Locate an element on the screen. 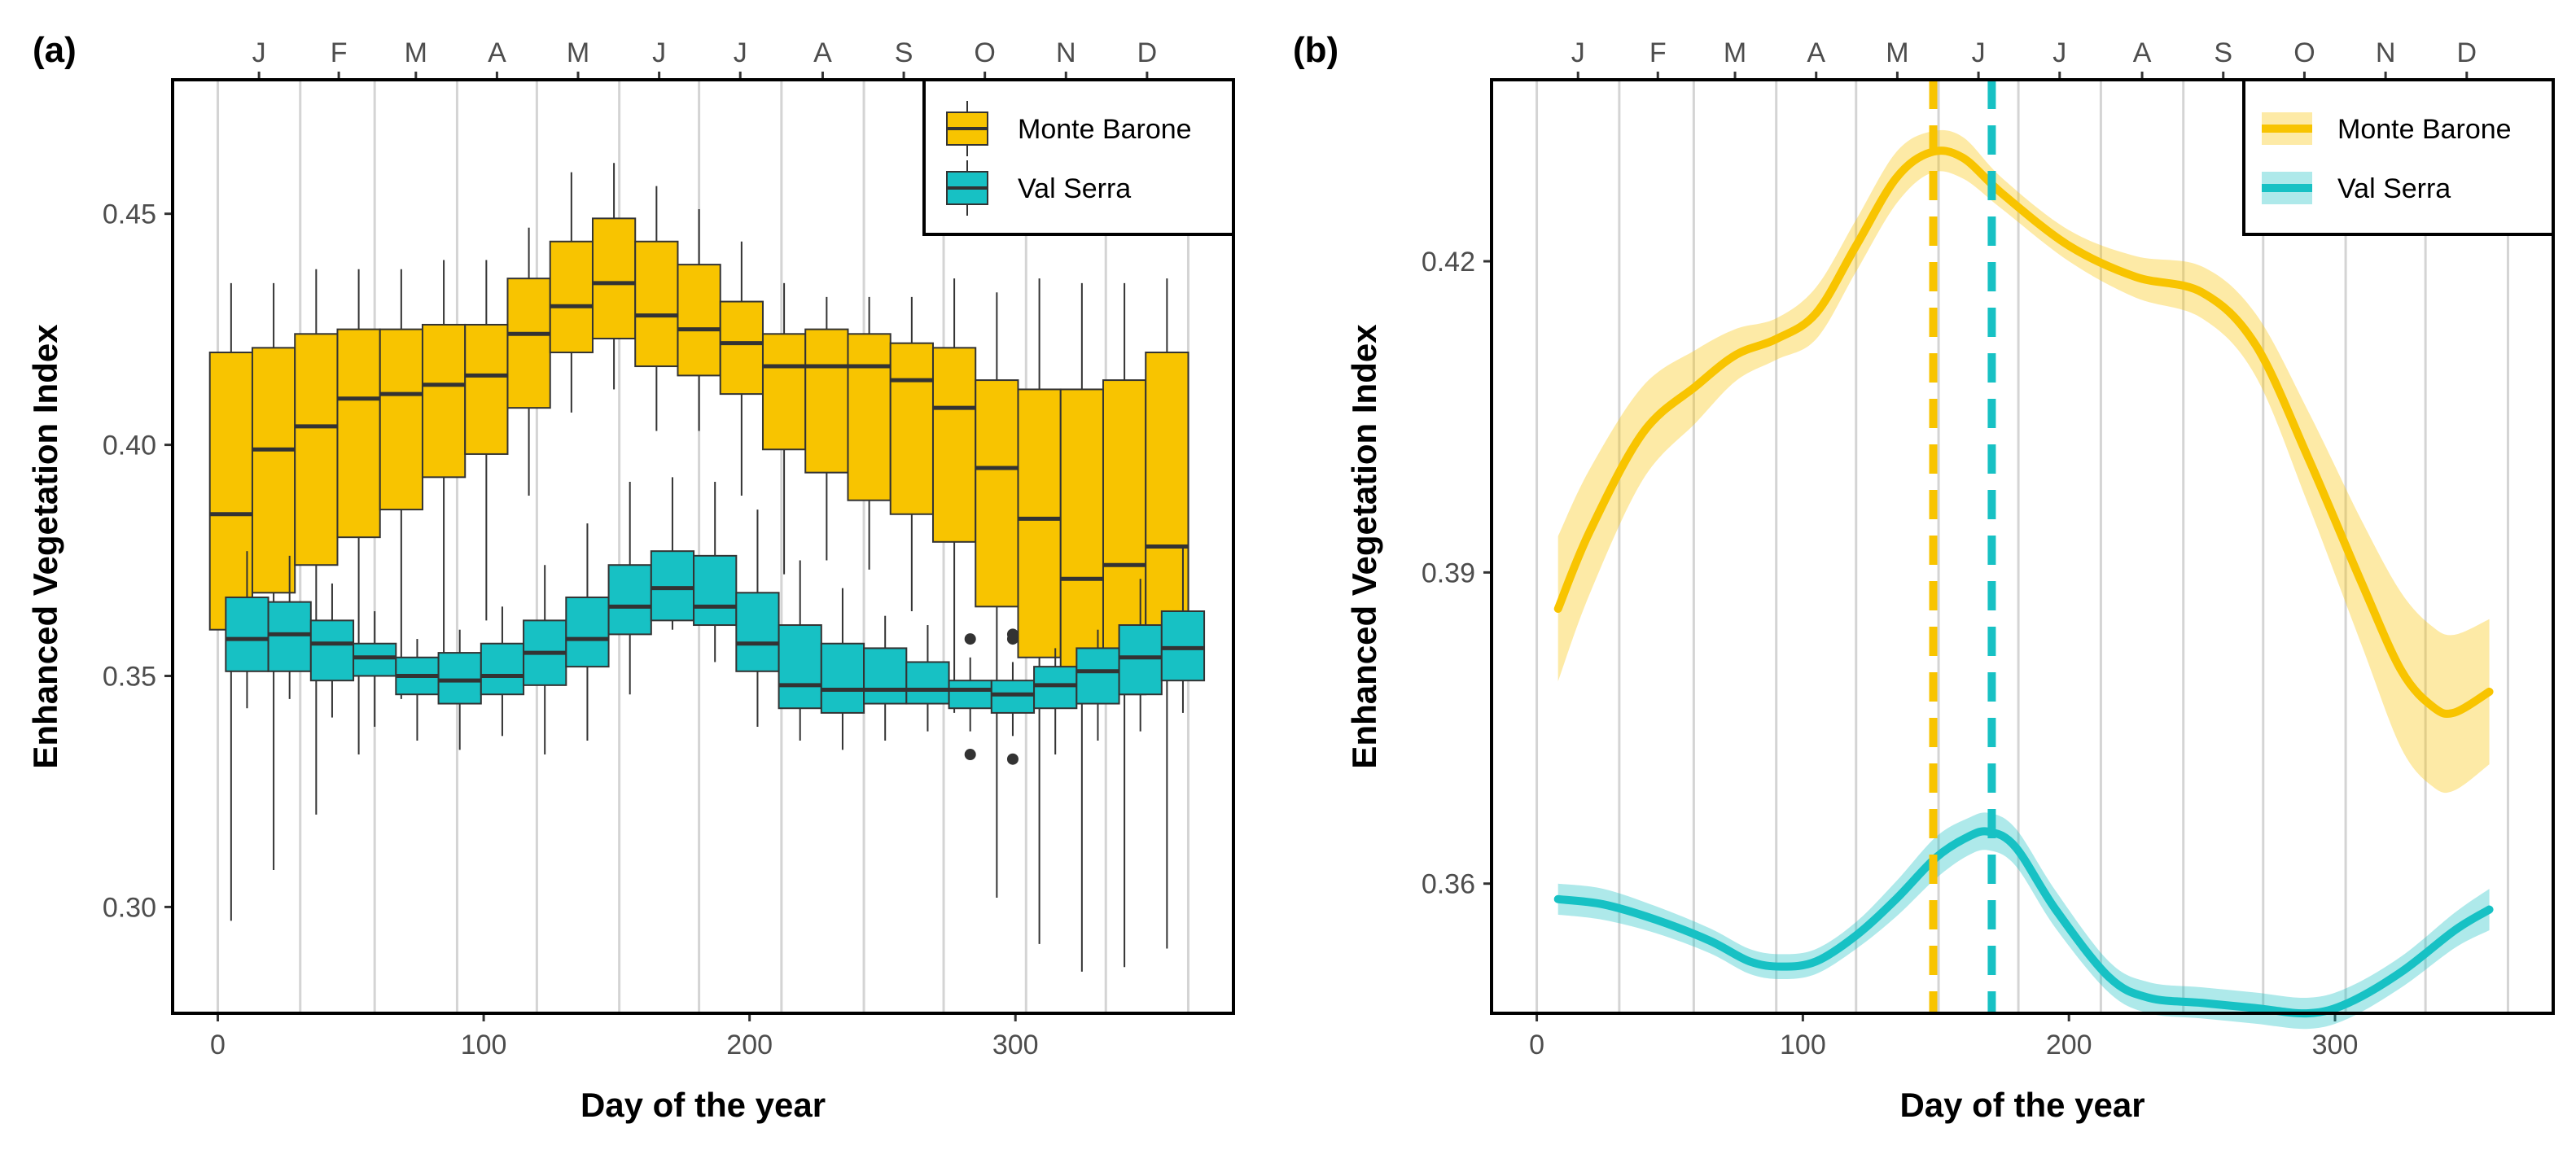 The height and width of the screenshot is (1150, 2576). month-tick-label: D is located at coordinates (1147, 52).